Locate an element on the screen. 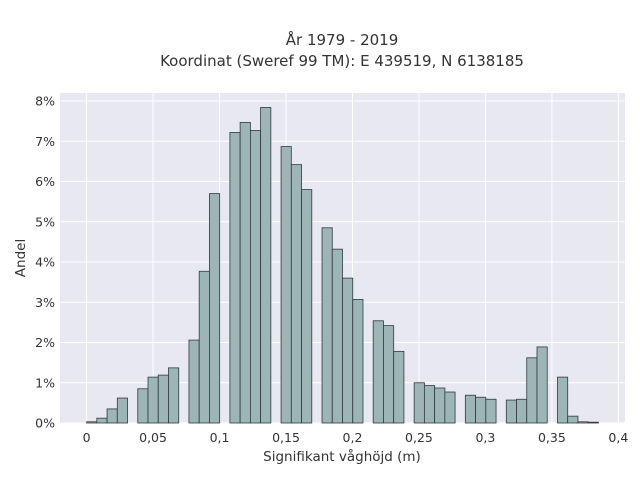 This screenshot has height=480, width=640. x-axis-label: Signifikant våghöjd (m) is located at coordinates (342, 456).